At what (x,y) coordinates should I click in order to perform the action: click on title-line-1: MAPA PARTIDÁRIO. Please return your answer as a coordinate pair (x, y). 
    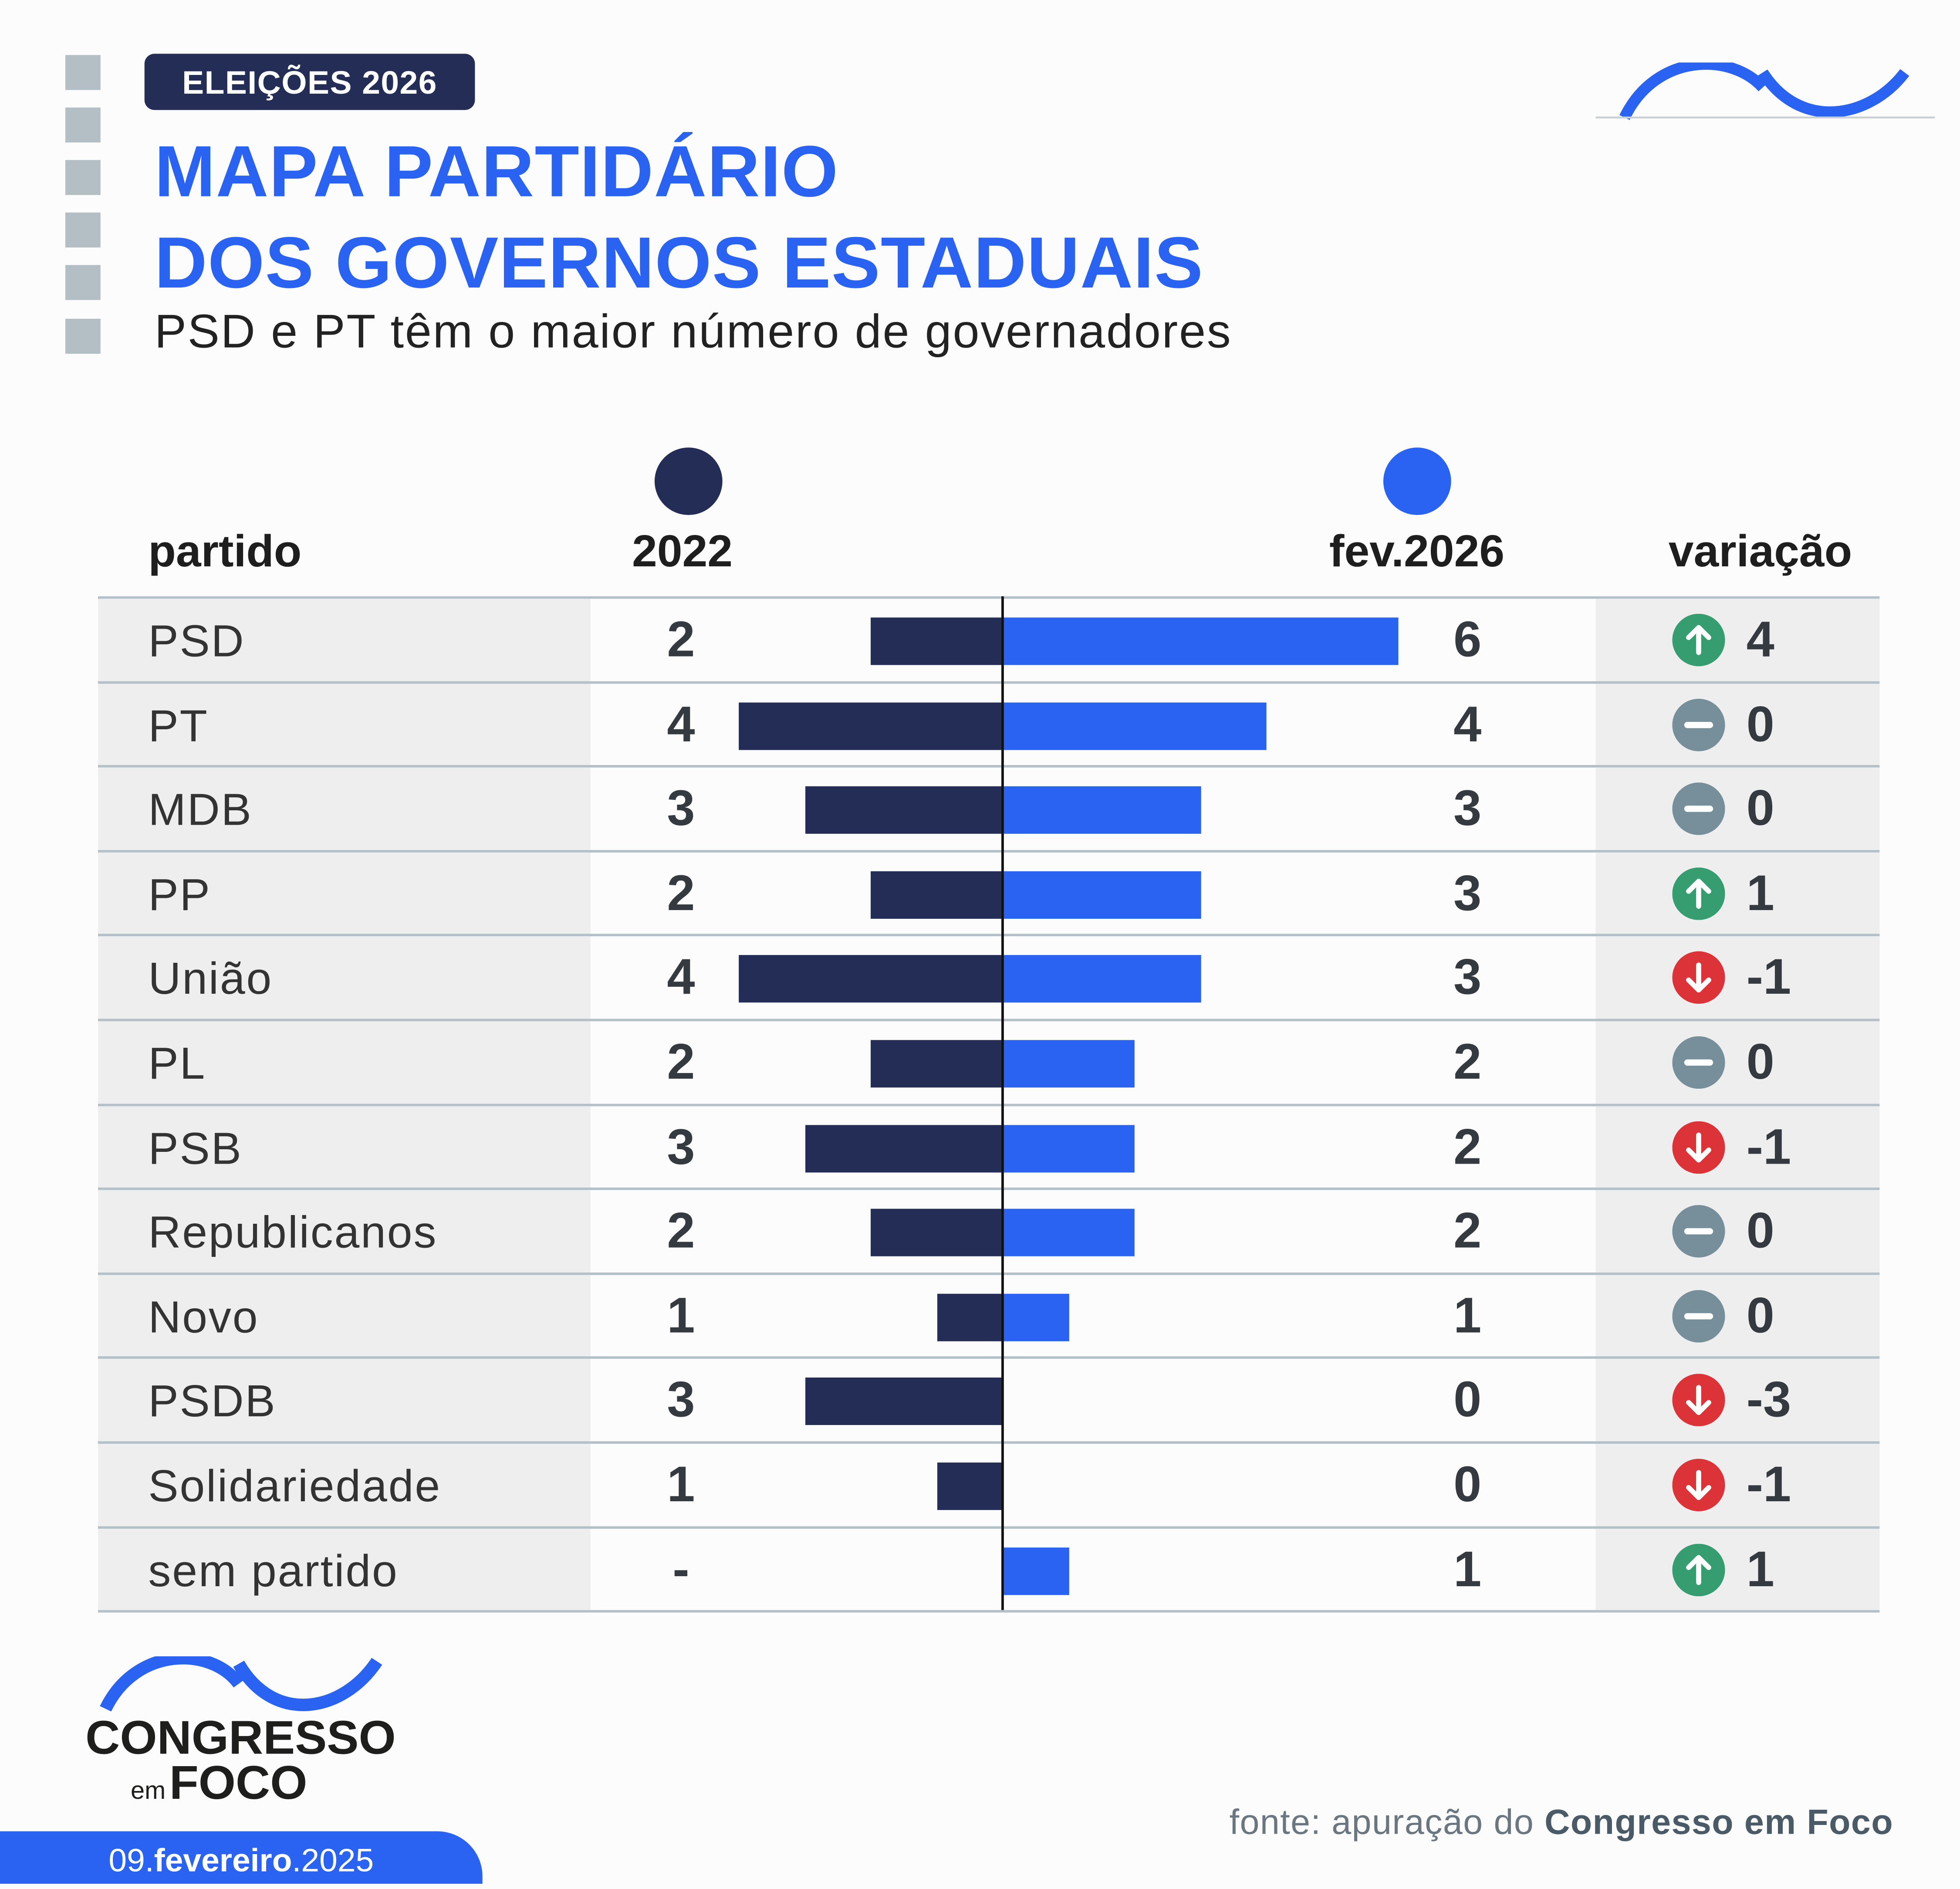
    Looking at the image, I should click on (496, 172).